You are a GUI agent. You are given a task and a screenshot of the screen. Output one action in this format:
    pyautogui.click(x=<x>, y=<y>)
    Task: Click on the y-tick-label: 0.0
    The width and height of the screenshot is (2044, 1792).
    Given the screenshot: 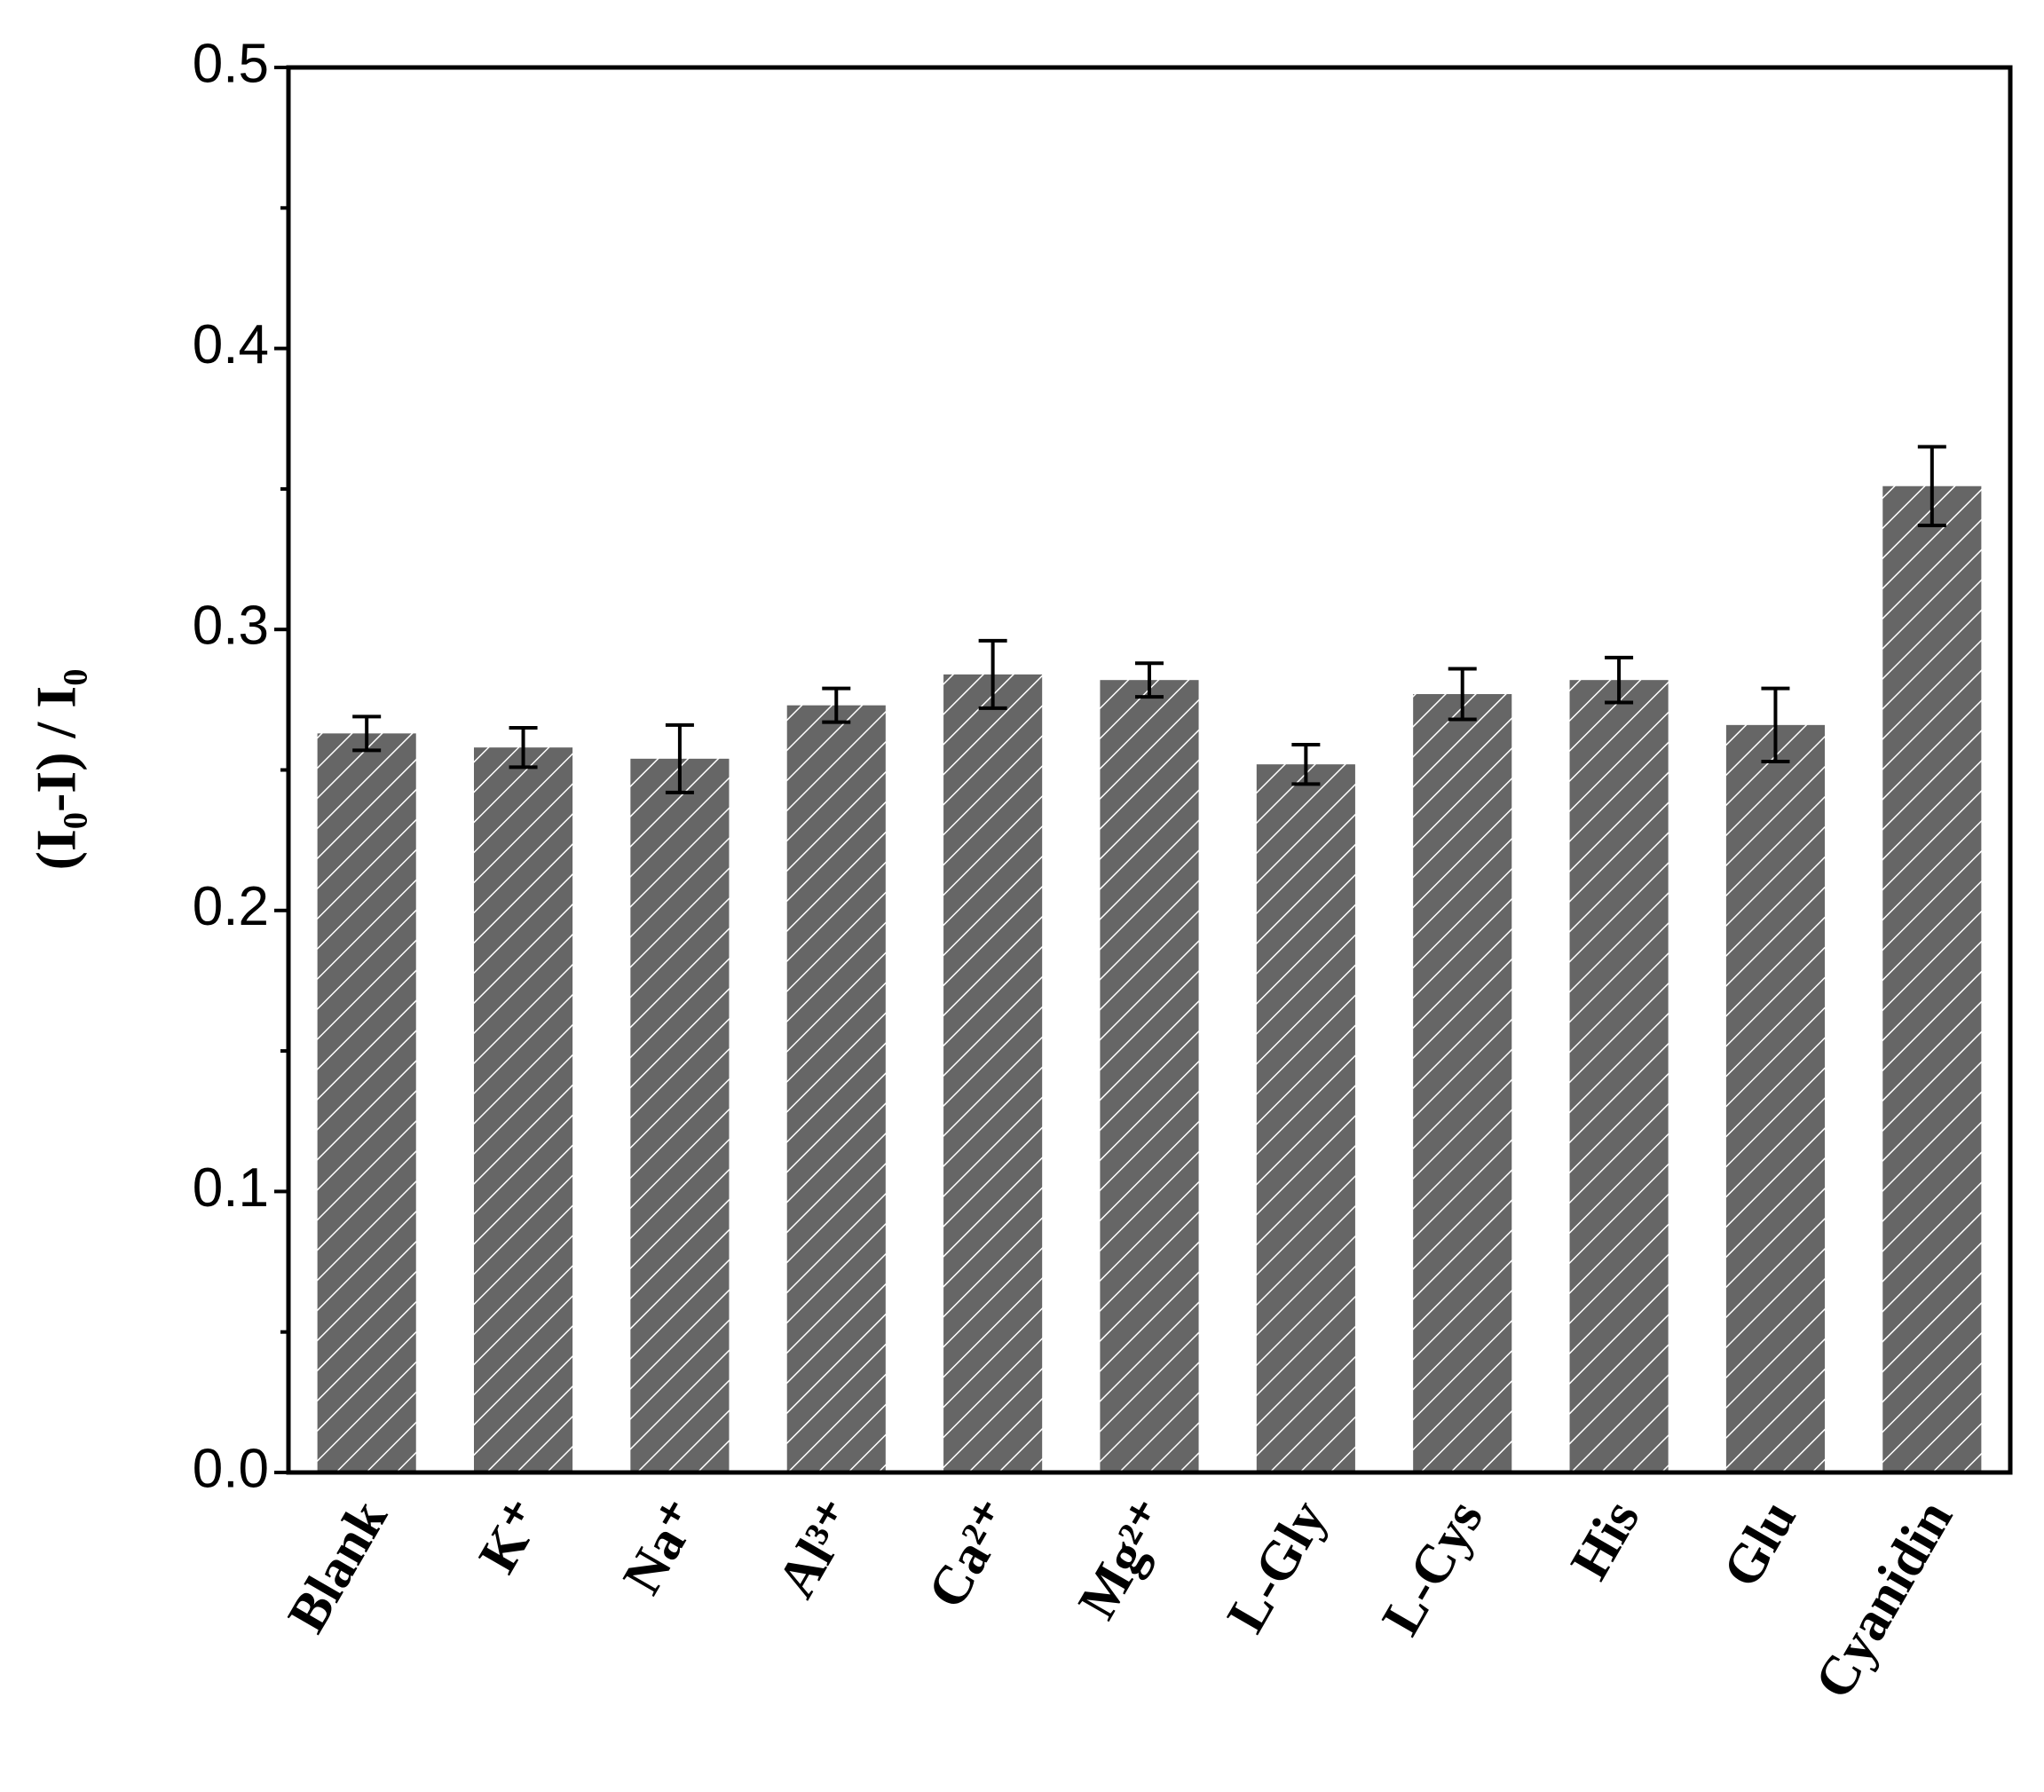 What is the action you would take?
    pyautogui.click(x=231, y=1468)
    